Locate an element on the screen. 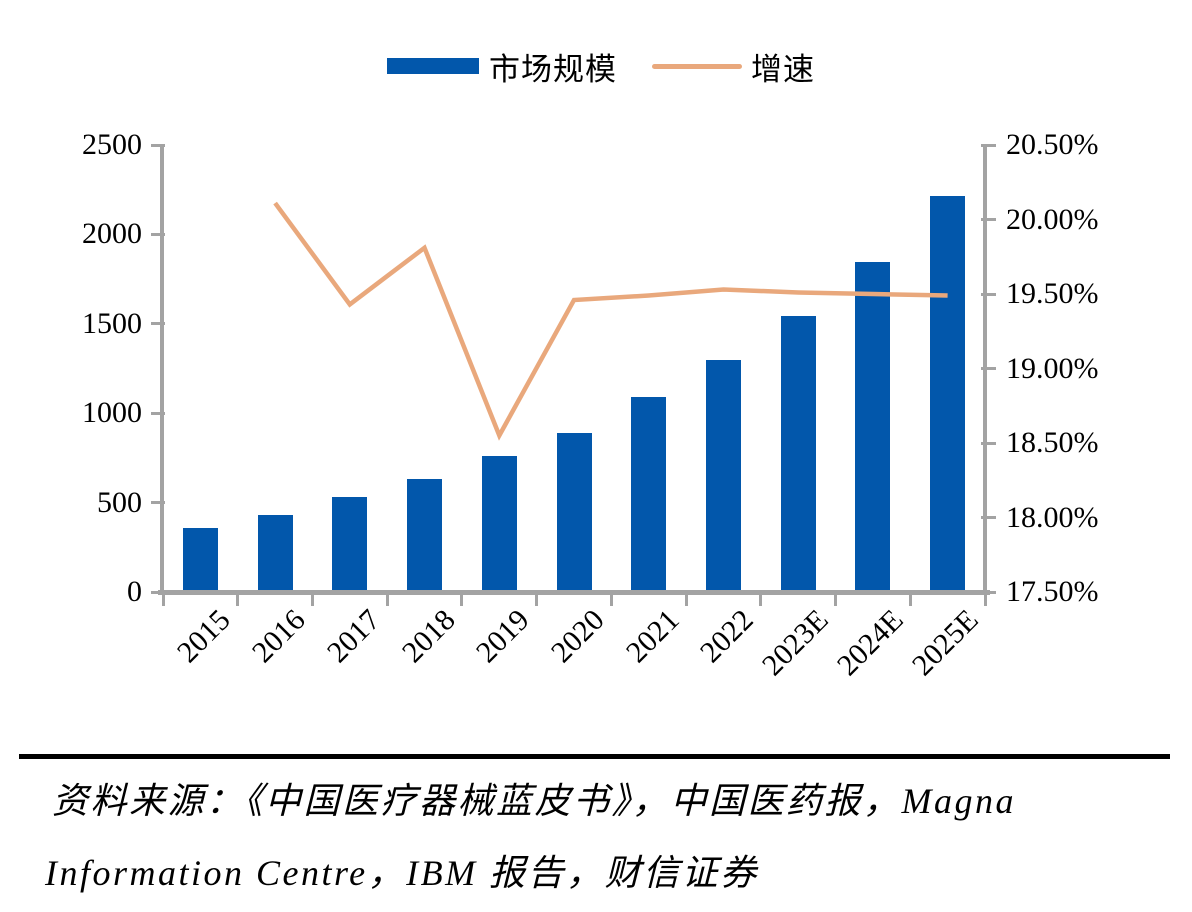  left-axis-label: 2000 is located at coordinates (112, 234).